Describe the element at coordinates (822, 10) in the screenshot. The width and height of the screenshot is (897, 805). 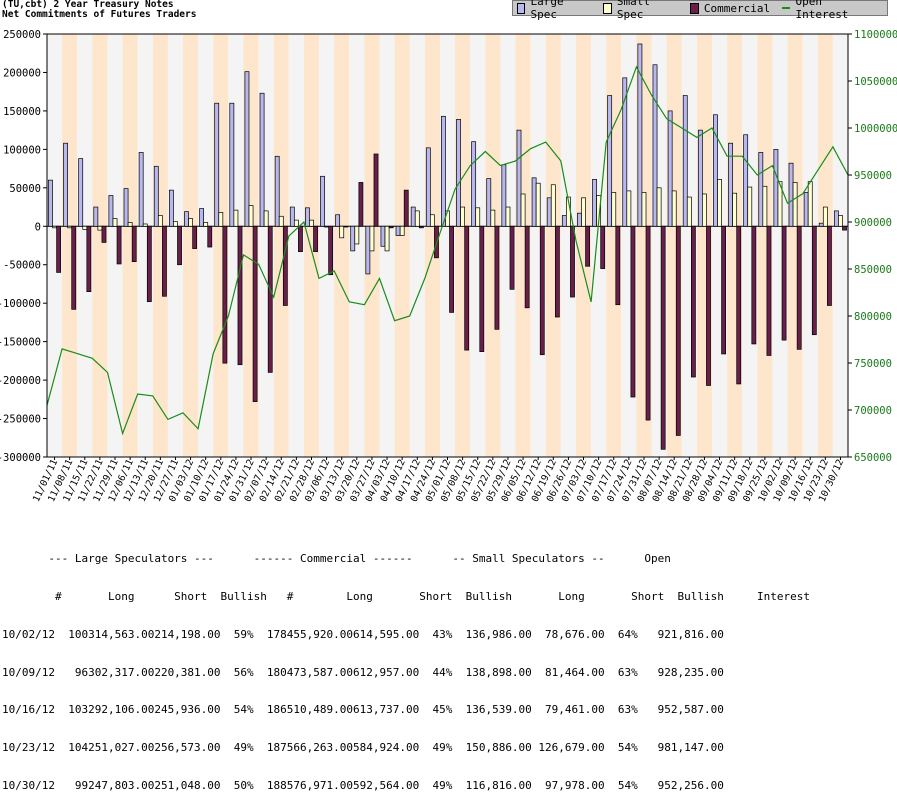
I see `legend-open-interest-label: Open Interest` at that location.